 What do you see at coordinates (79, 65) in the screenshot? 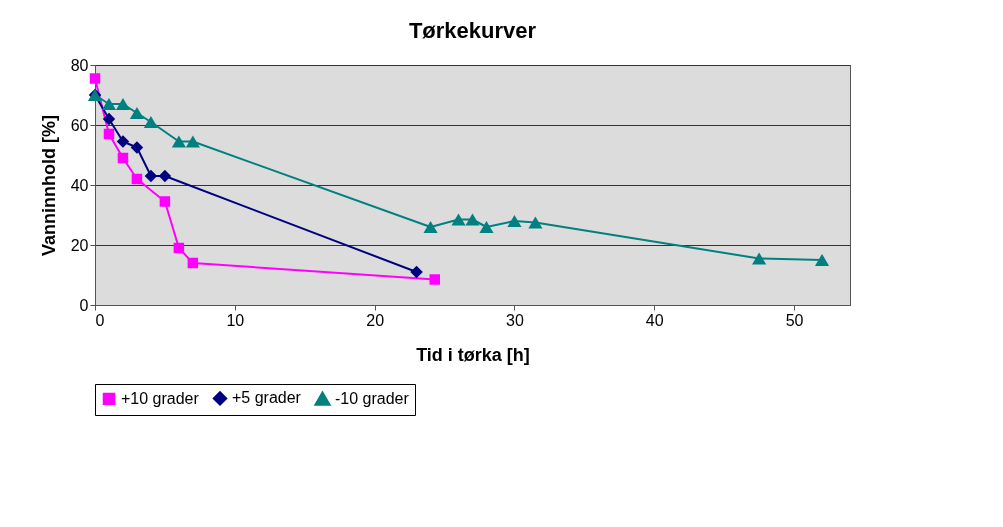
I see `y-tick-label: 80` at bounding box center [79, 65].